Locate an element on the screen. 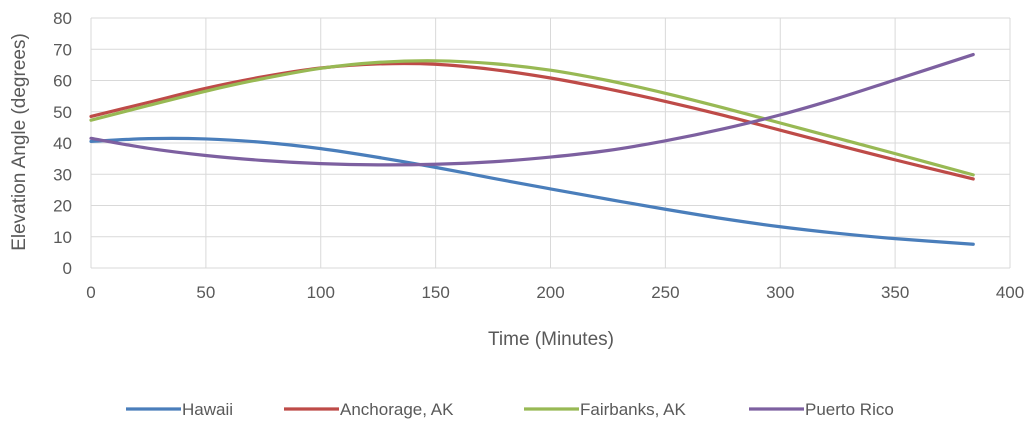 The image size is (1033, 423). x-axis-tick-labels: 0 50 100 150 200 250 300 350 400 is located at coordinates (555, 292).